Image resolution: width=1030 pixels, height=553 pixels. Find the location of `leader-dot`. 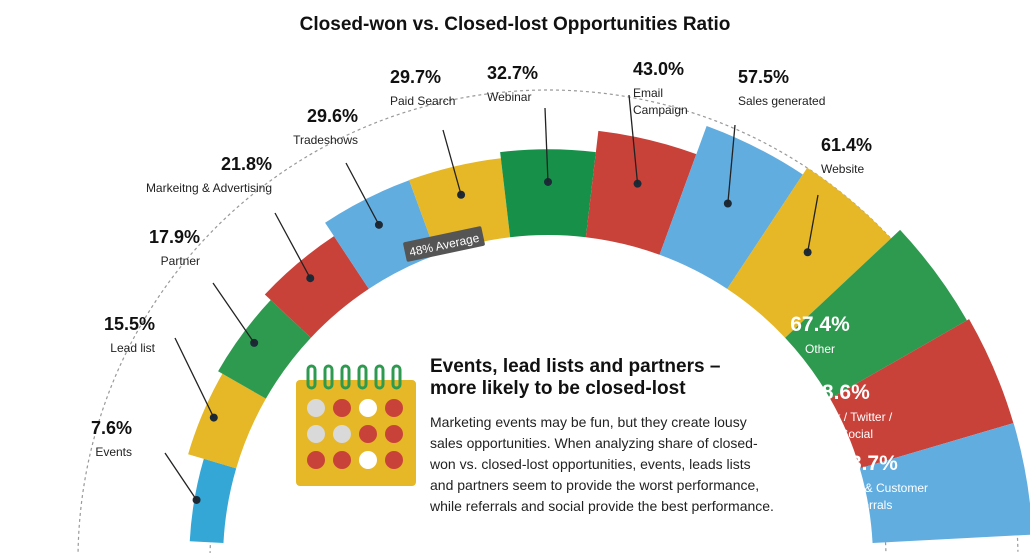

leader-dot is located at coordinates (254, 342).